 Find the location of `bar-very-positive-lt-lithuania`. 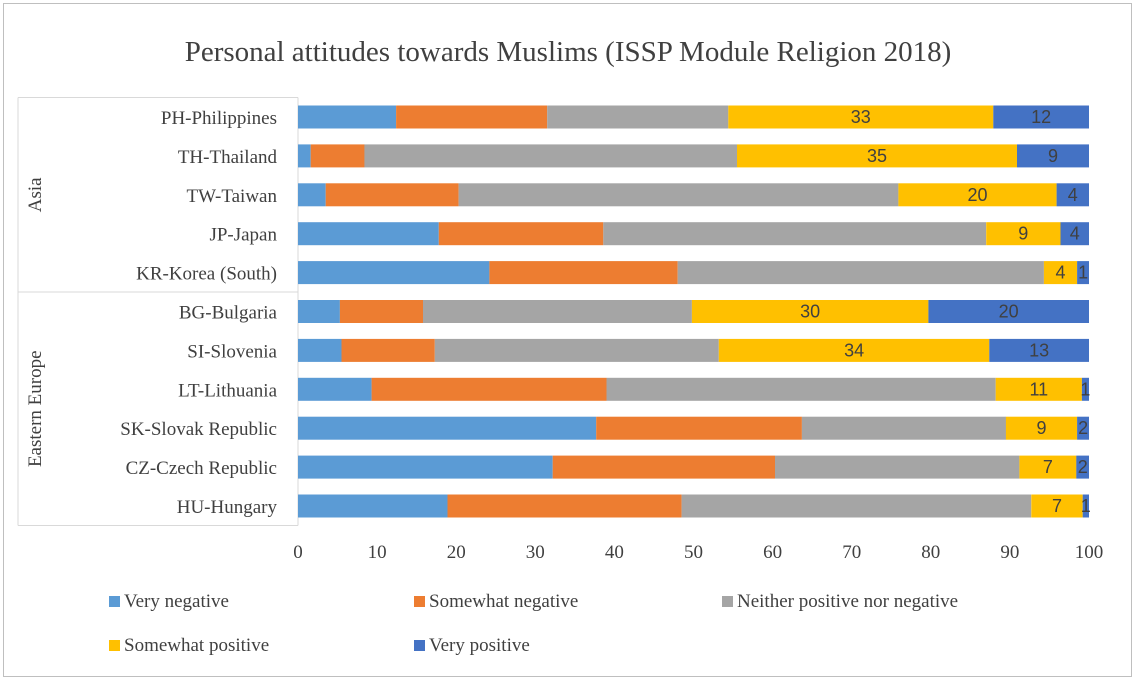

bar-very-positive-lt-lithuania is located at coordinates (1085, 389).